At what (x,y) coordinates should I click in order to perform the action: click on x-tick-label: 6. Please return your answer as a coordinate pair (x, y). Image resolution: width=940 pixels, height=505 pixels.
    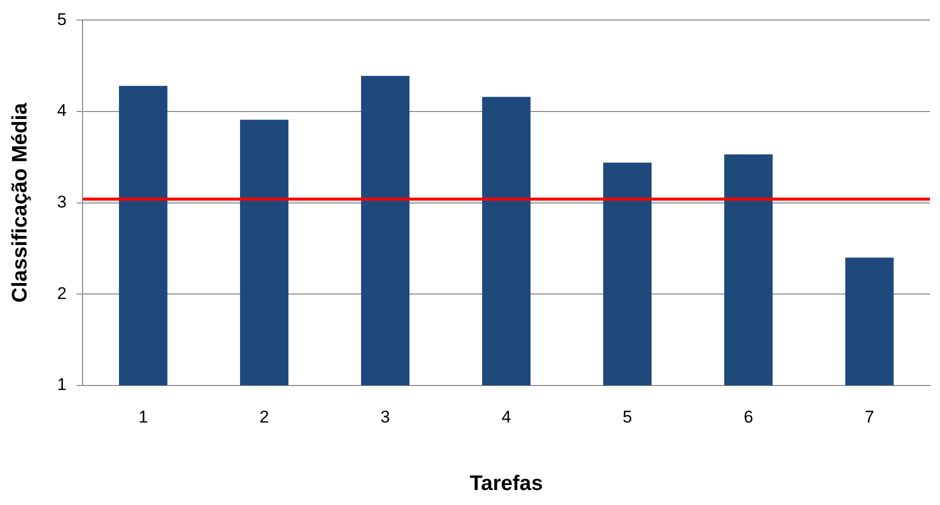
    Looking at the image, I should click on (749, 416).